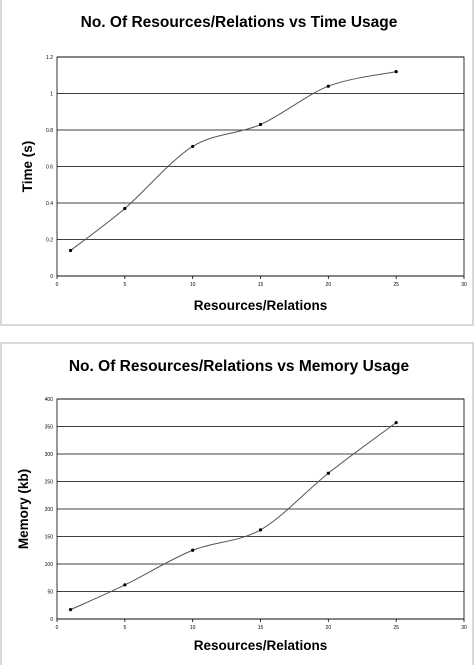 This screenshot has width=474, height=667. I want to click on y-tick-label: 0.8, so click(49, 131).